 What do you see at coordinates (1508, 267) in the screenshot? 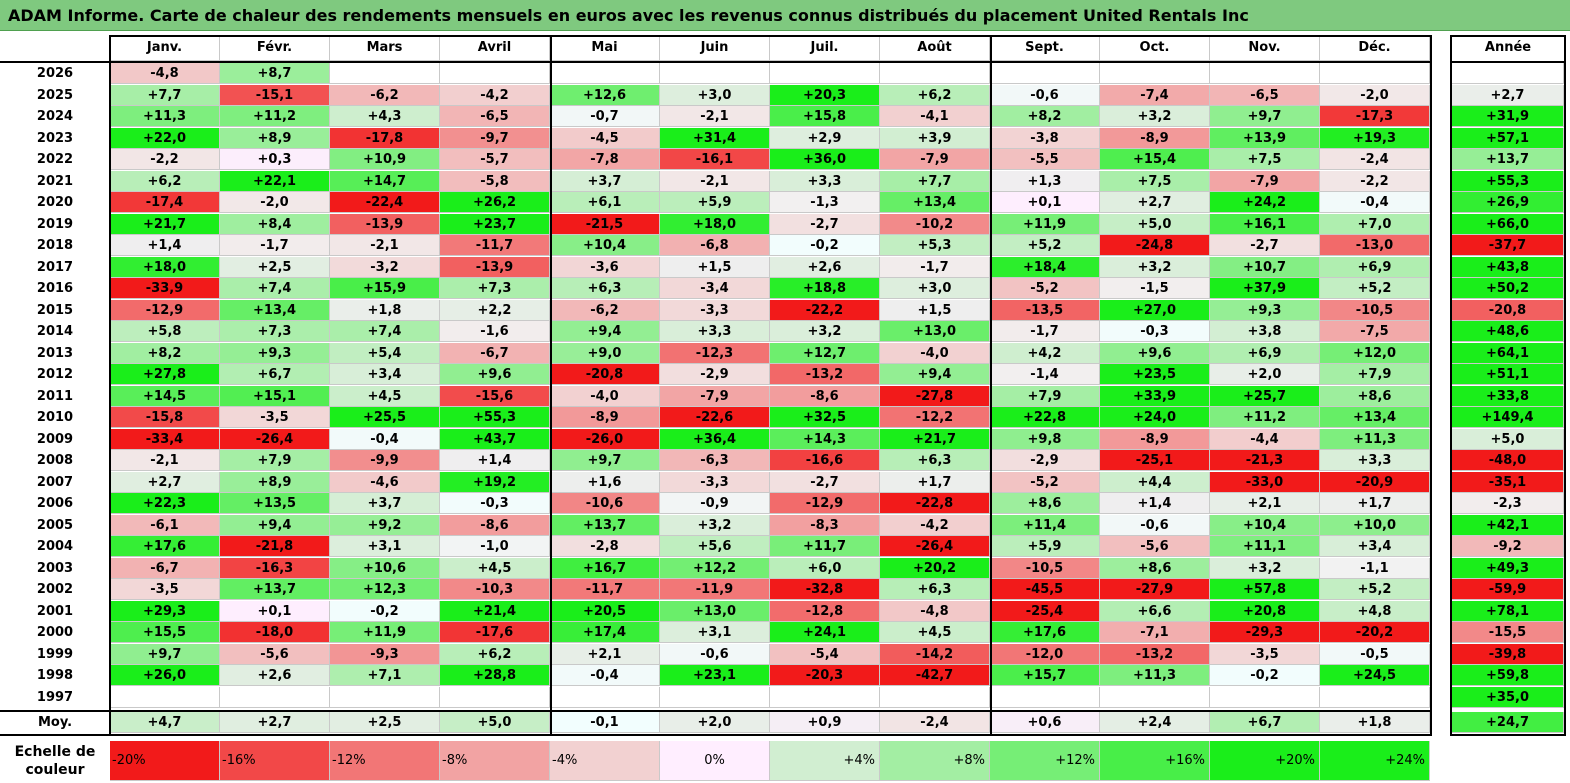
I see `annual-return-cell: +43,8` at bounding box center [1508, 267].